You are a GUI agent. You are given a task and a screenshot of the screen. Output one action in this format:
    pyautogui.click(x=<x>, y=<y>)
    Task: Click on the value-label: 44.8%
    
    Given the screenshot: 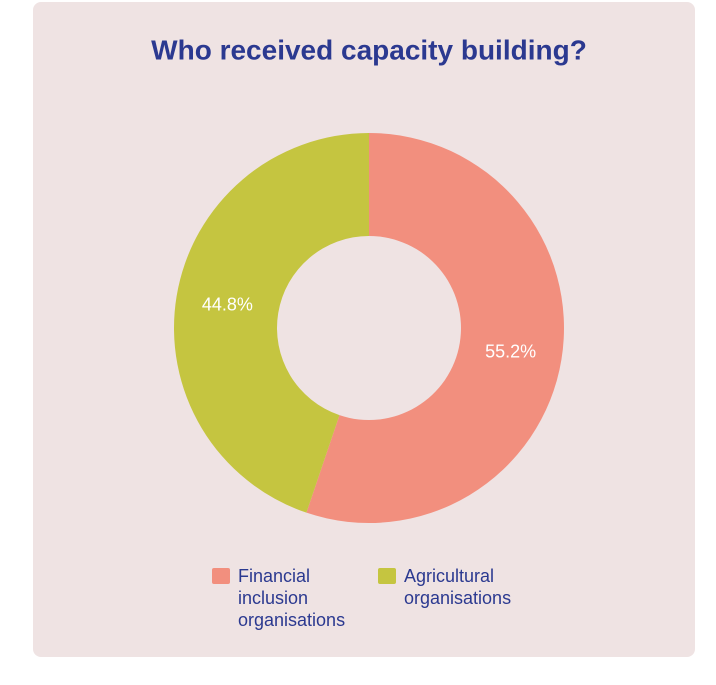 What is the action you would take?
    pyautogui.click(x=227, y=305)
    